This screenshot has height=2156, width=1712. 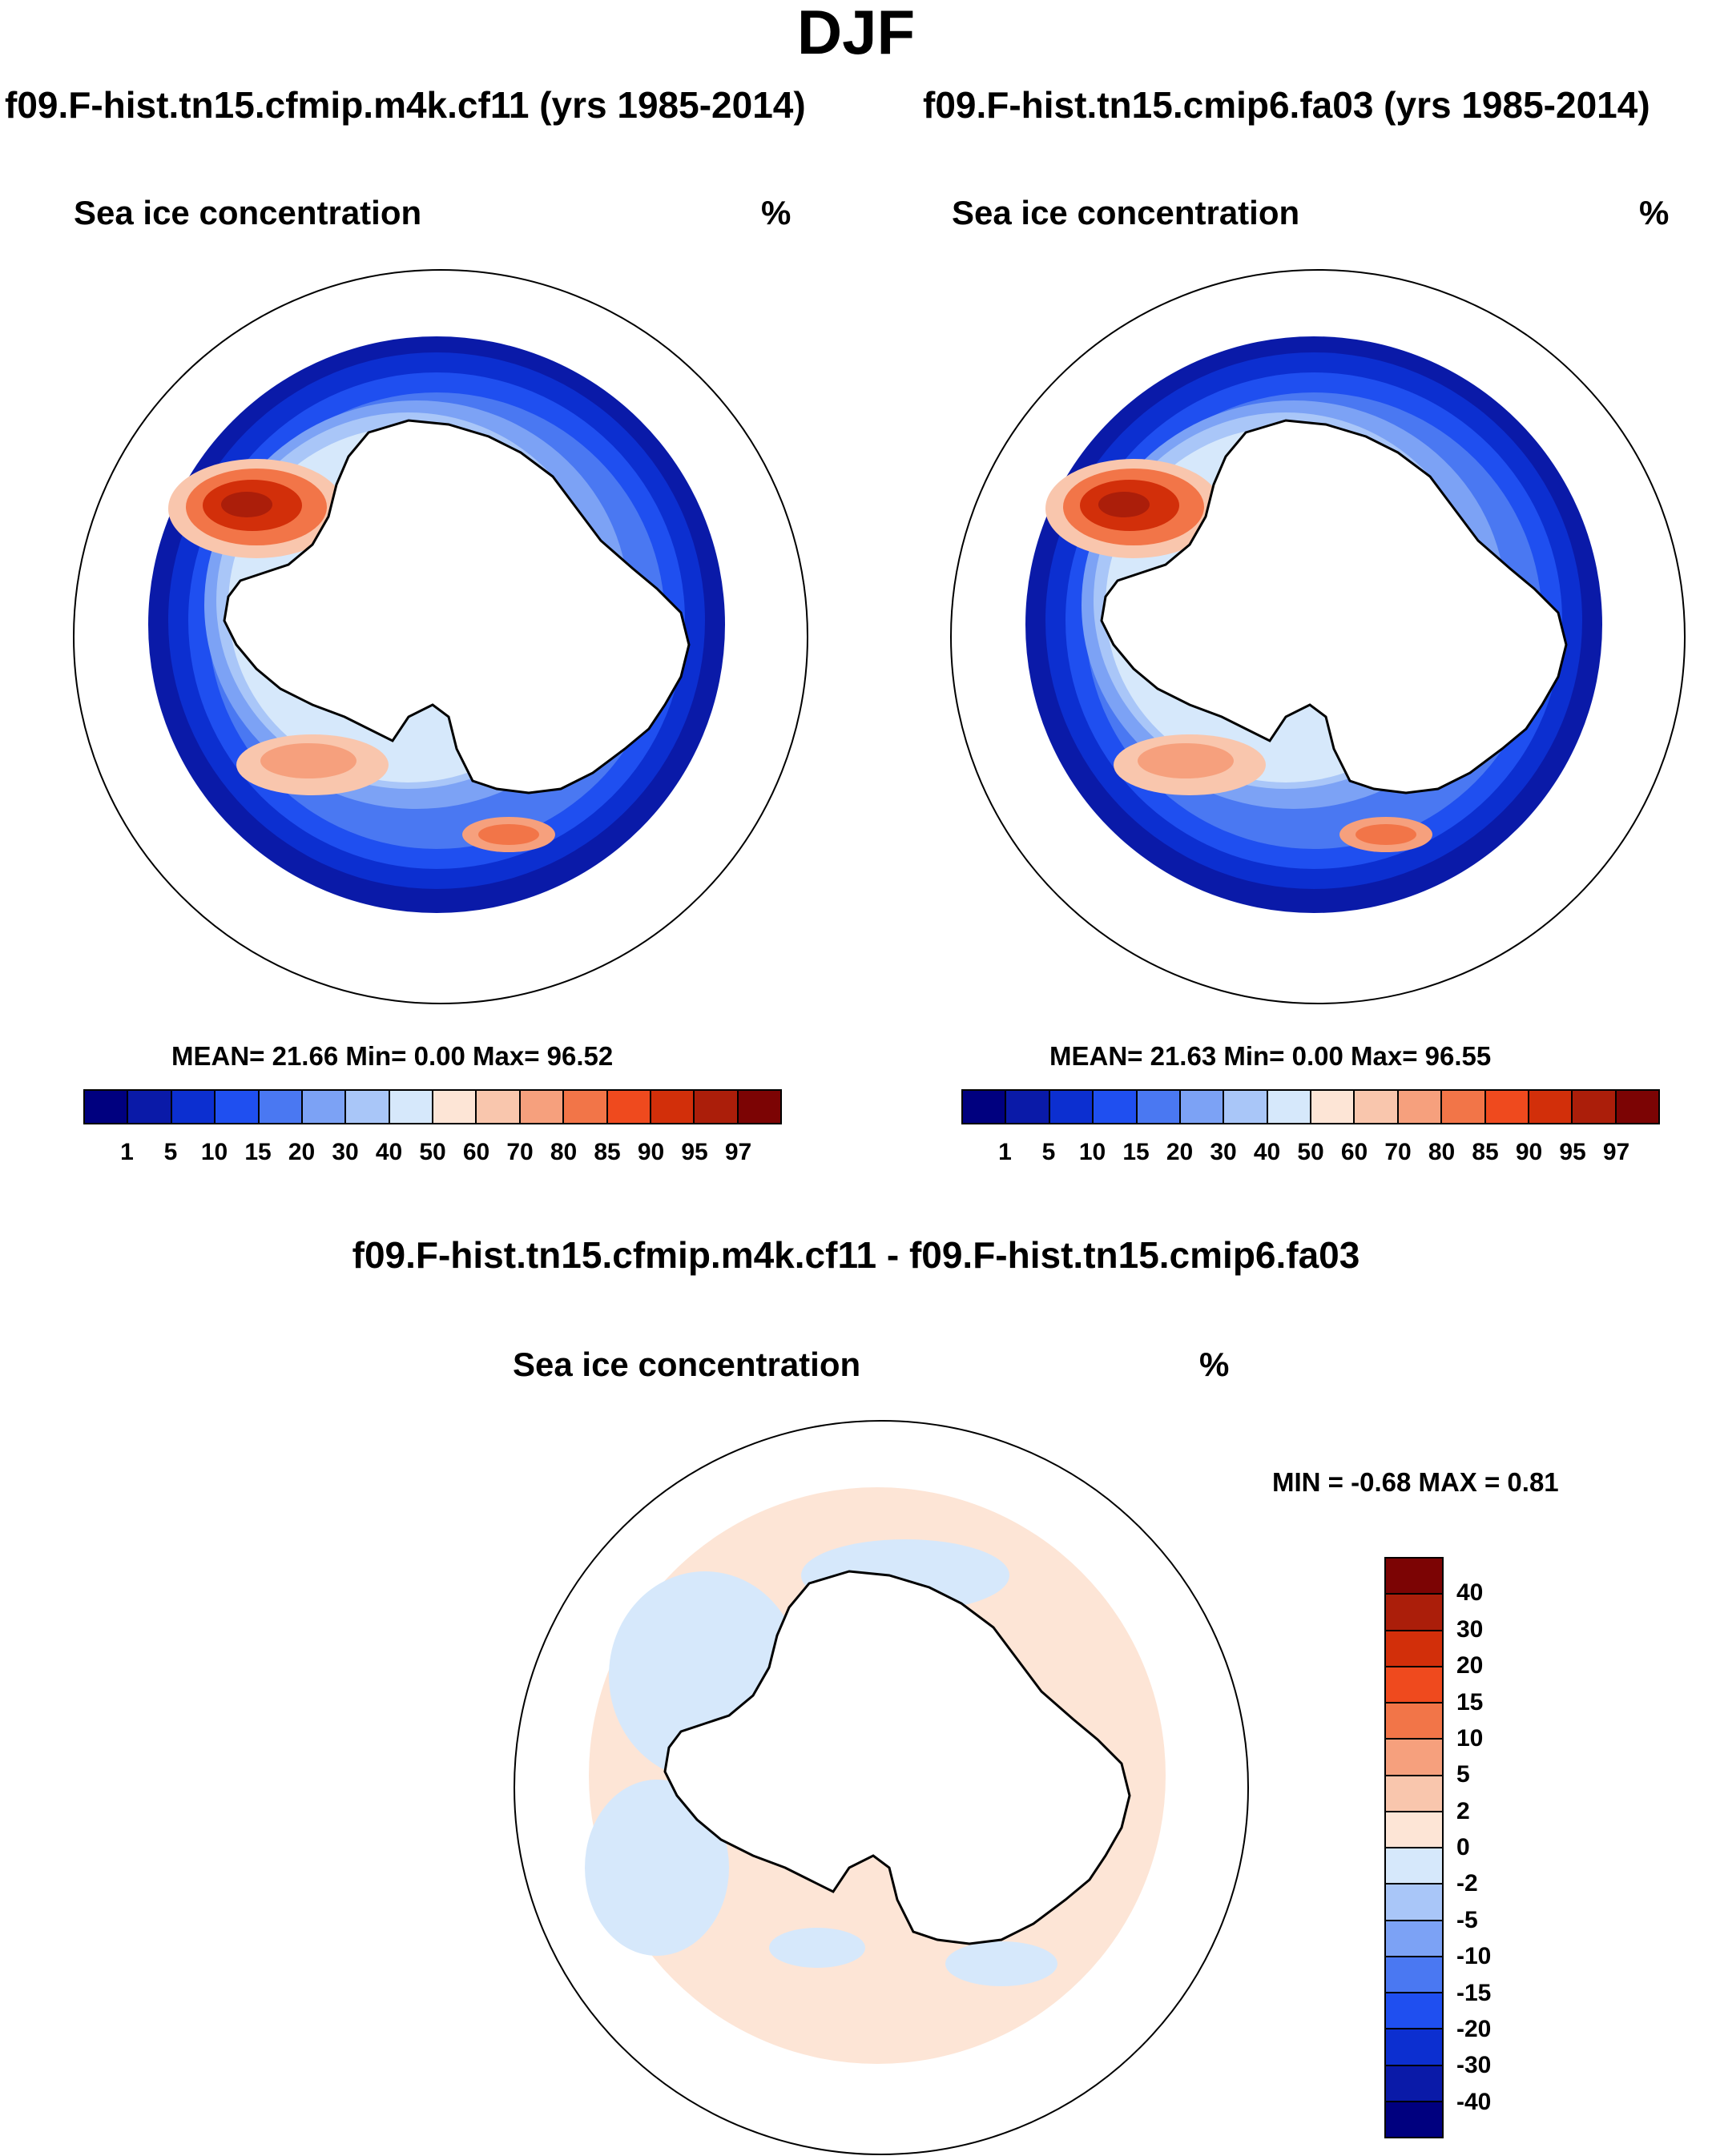 What do you see at coordinates (1318, 636) in the screenshot?
I see `right-polar-map` at bounding box center [1318, 636].